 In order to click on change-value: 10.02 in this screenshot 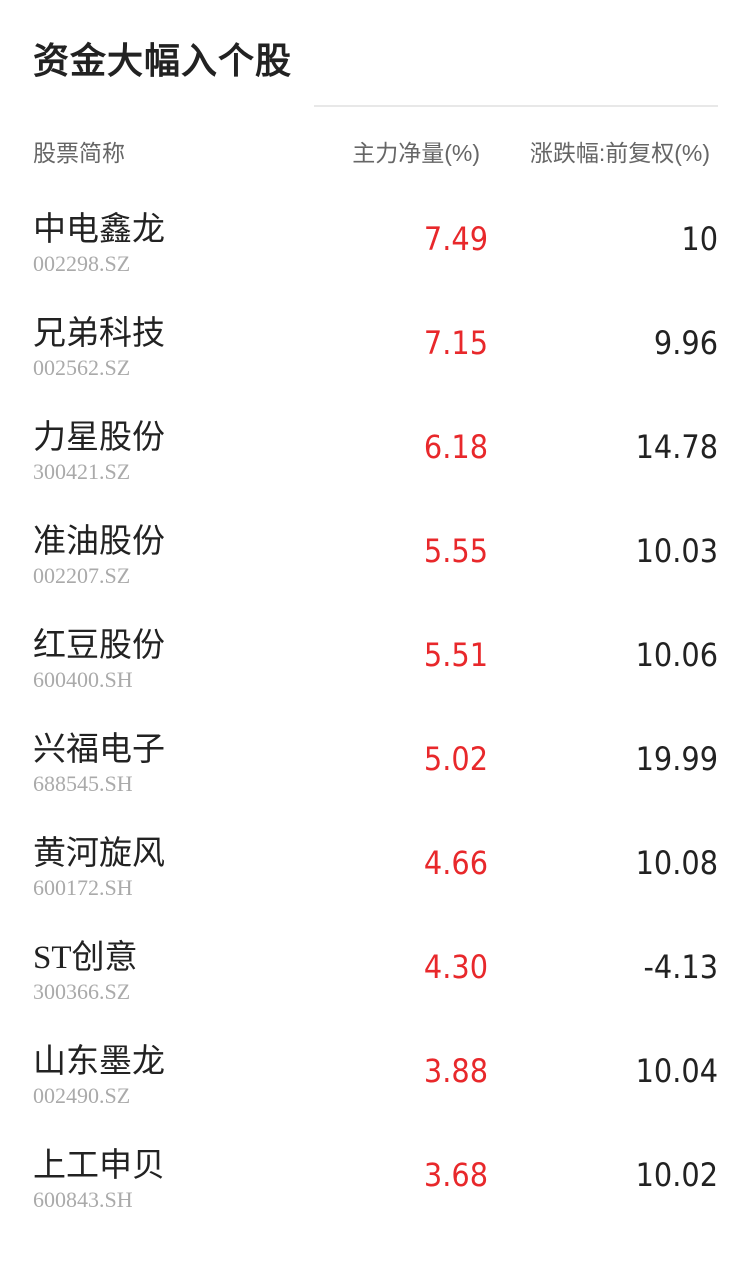, I will do `click(676, 1175)`.